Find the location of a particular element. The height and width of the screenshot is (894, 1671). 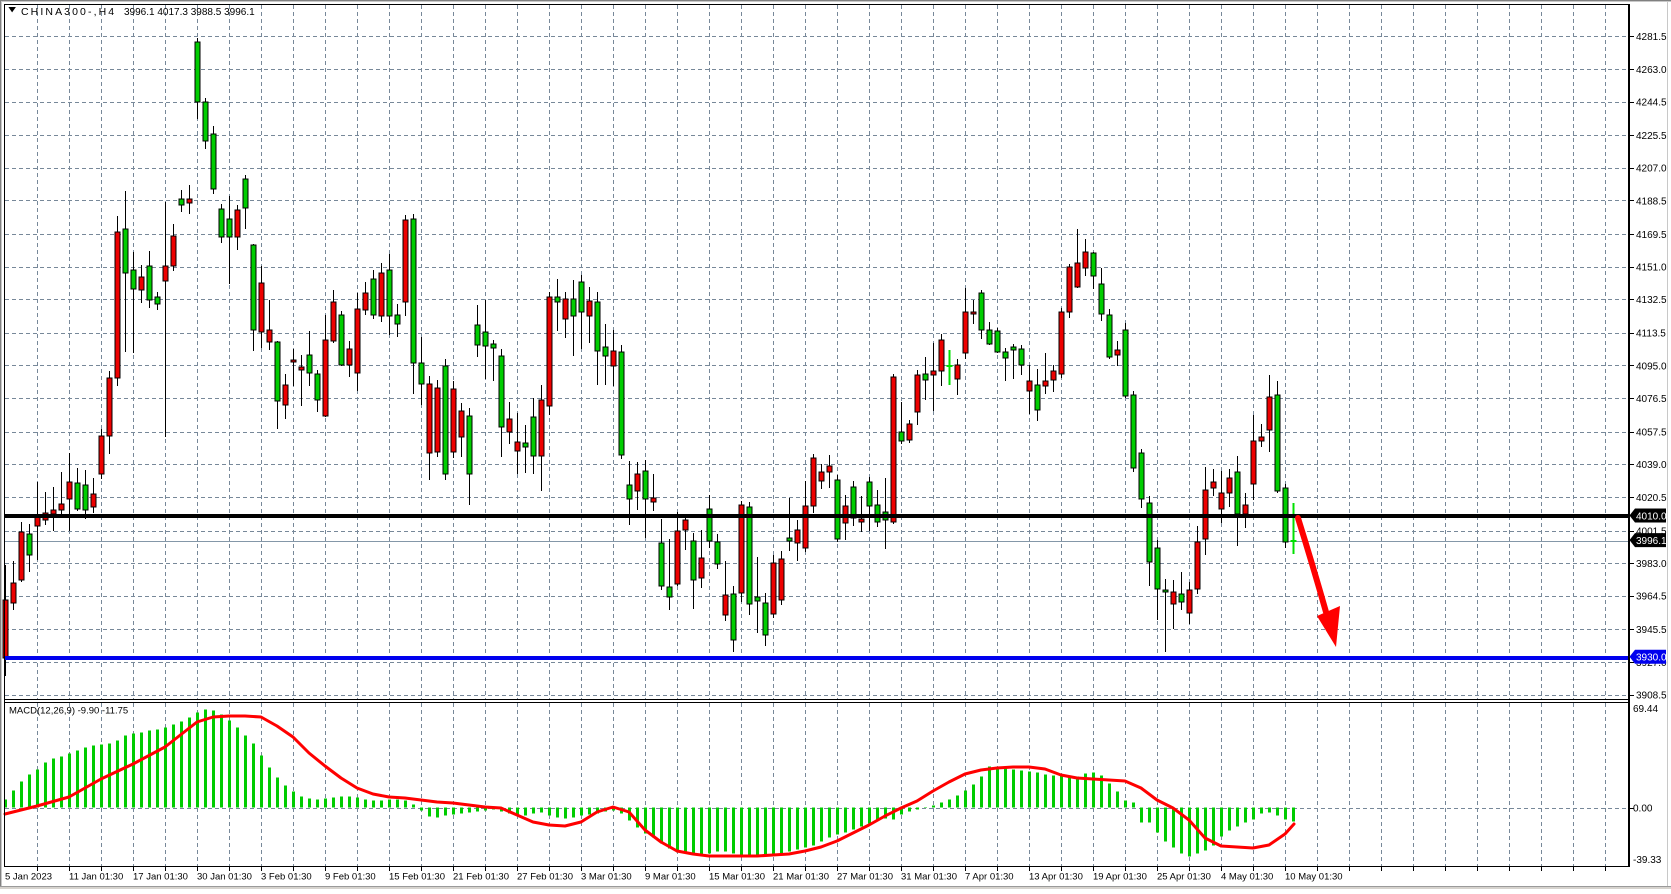

svg-text: 19 Apr 01:30 is located at coordinates (1120, 877).